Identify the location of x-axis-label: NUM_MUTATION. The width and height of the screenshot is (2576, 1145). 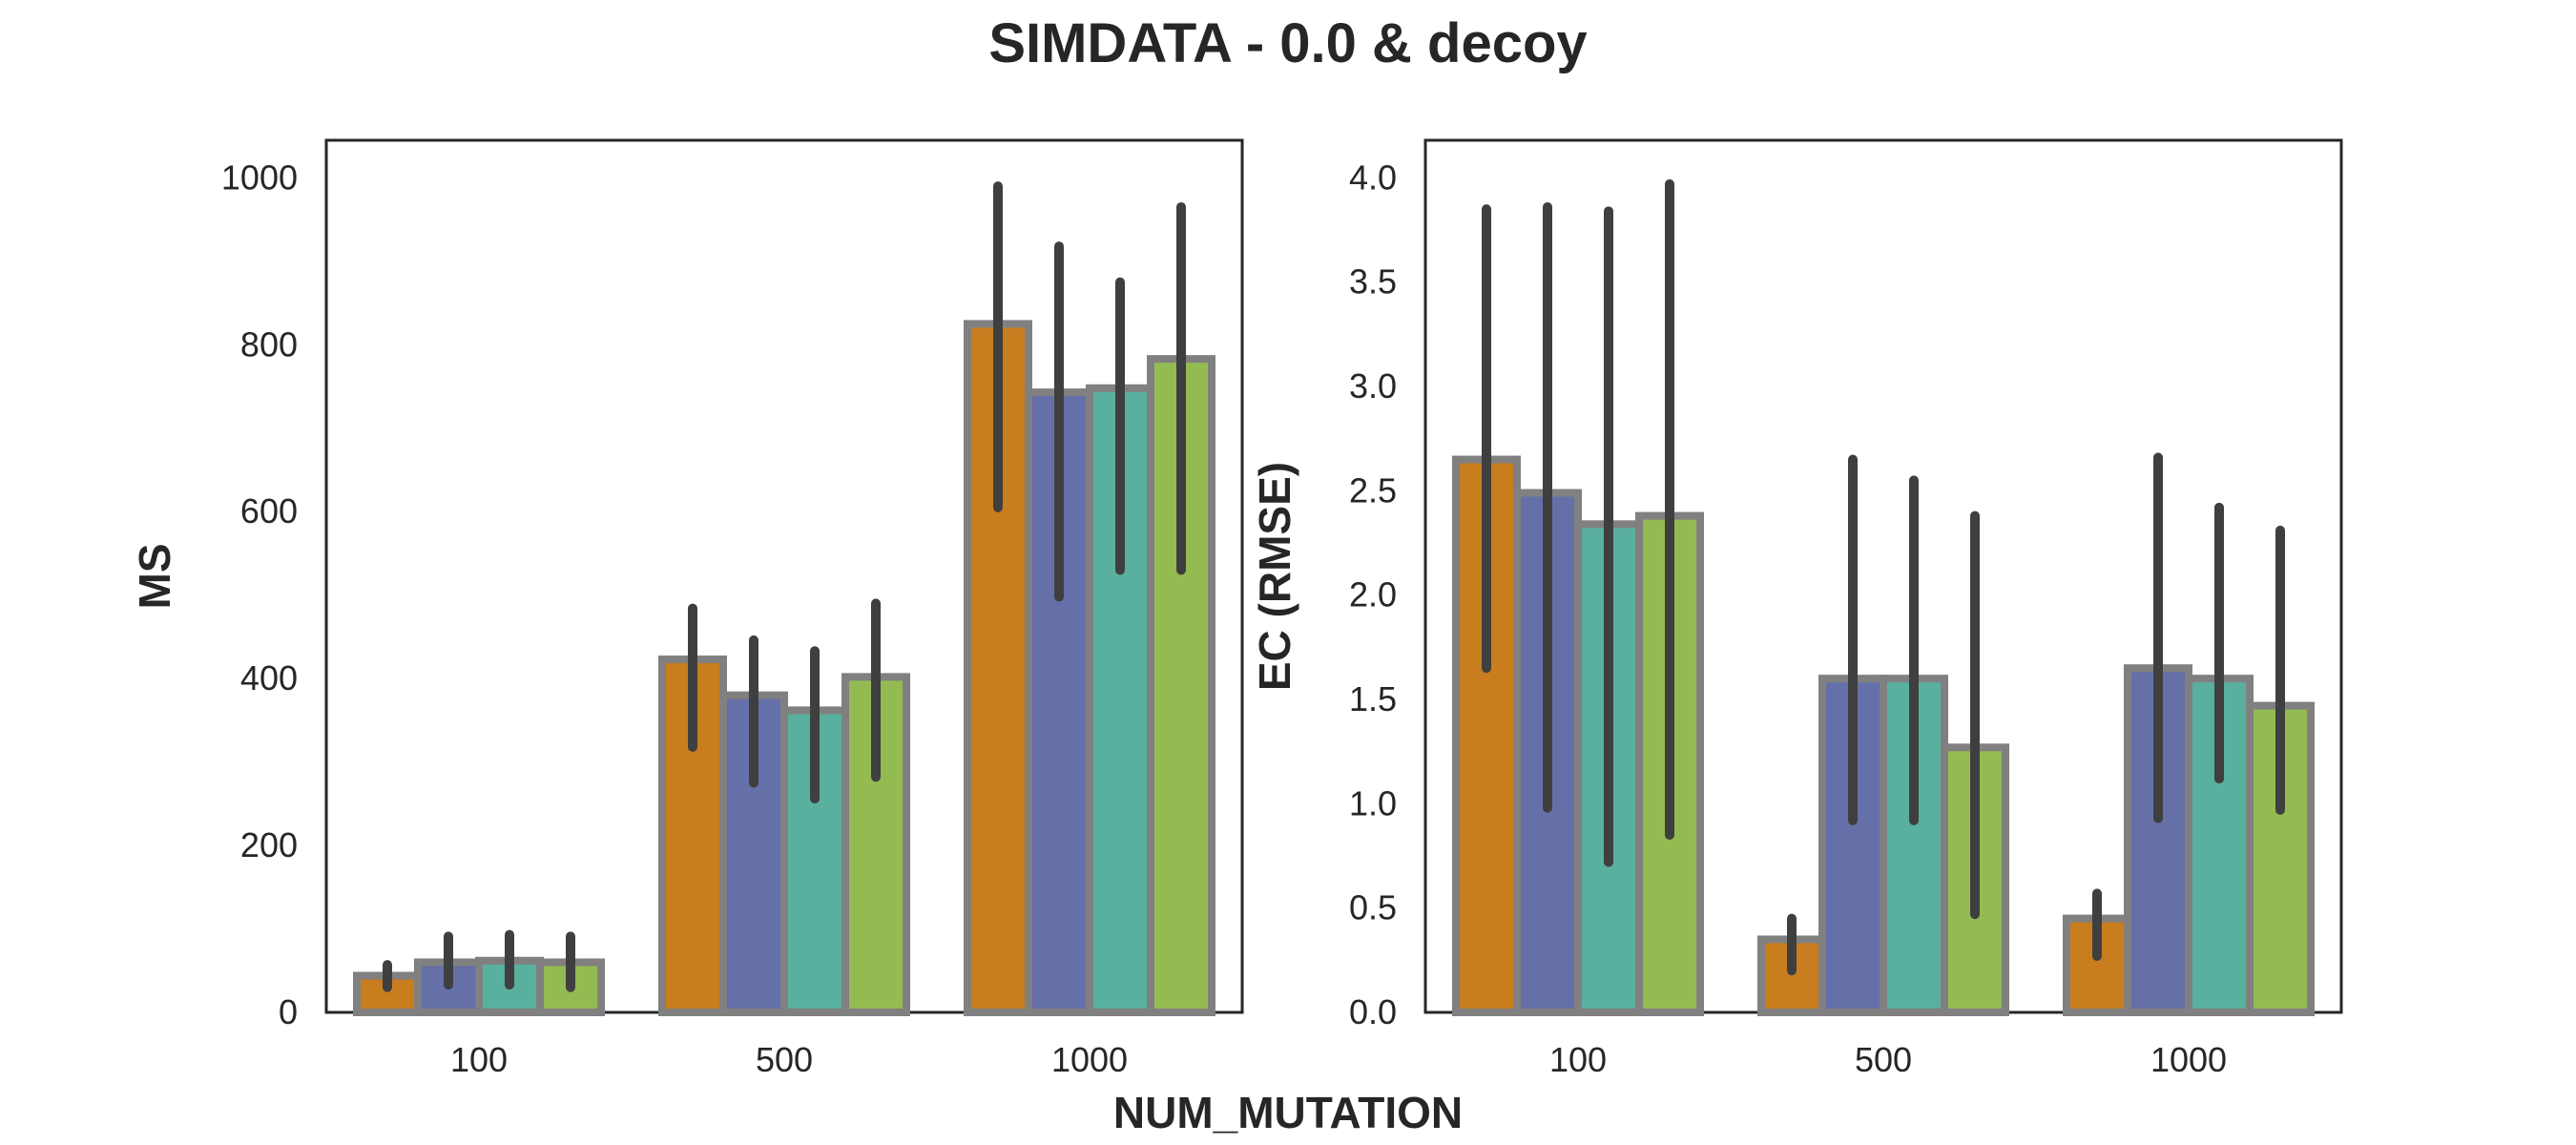
(1288, 1112).